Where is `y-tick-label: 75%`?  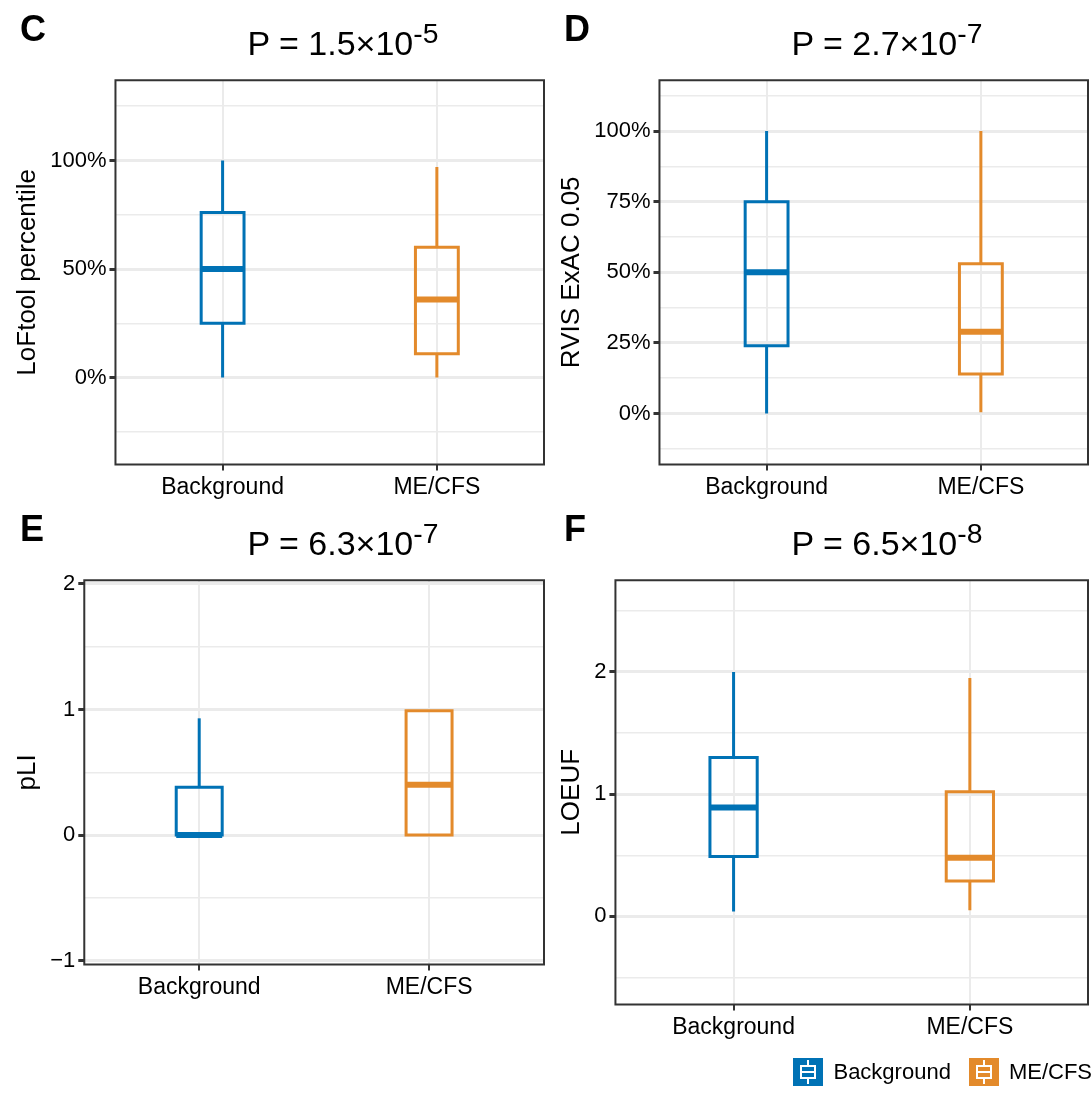 y-tick-label: 75% is located at coordinates (628, 200).